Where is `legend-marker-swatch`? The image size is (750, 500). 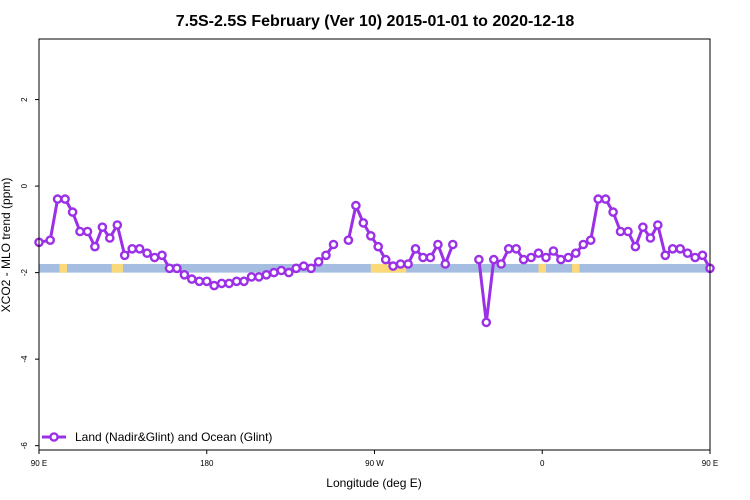
legend-marker-swatch is located at coordinates (54, 437).